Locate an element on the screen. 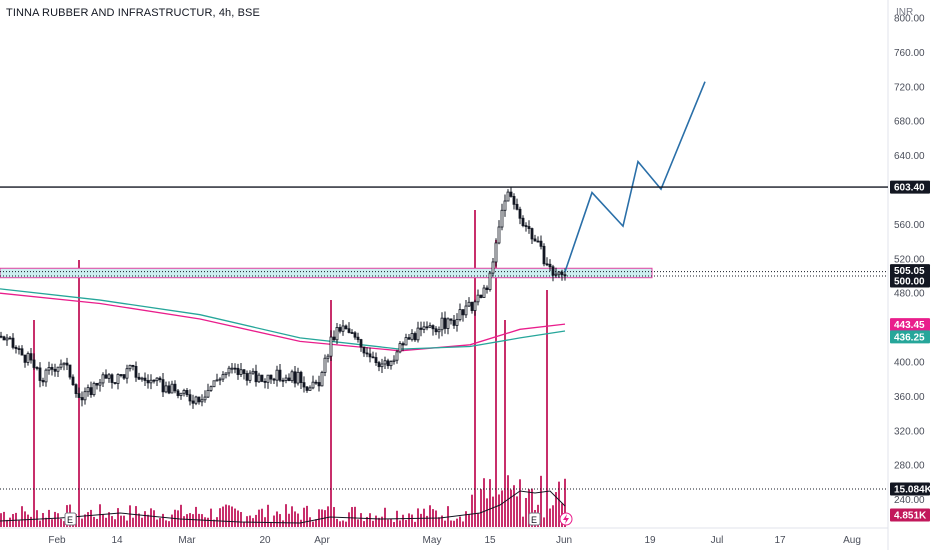 The image size is (932, 550). ma-pink-badge: 443.45 is located at coordinates (909, 325).